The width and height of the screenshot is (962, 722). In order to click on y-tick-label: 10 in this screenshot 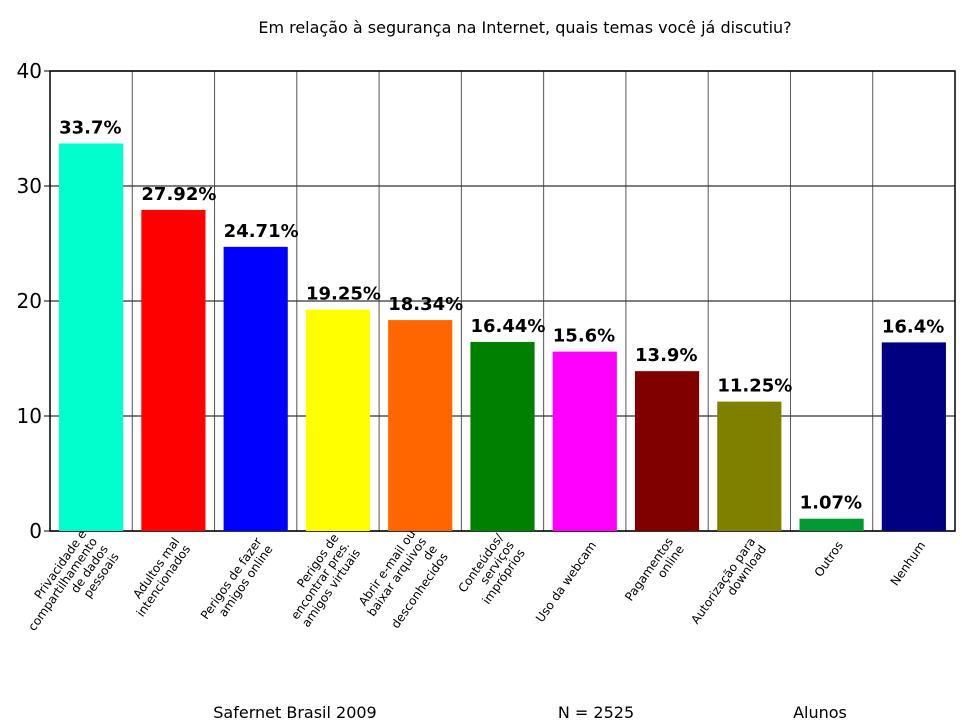, I will do `click(29, 416)`.